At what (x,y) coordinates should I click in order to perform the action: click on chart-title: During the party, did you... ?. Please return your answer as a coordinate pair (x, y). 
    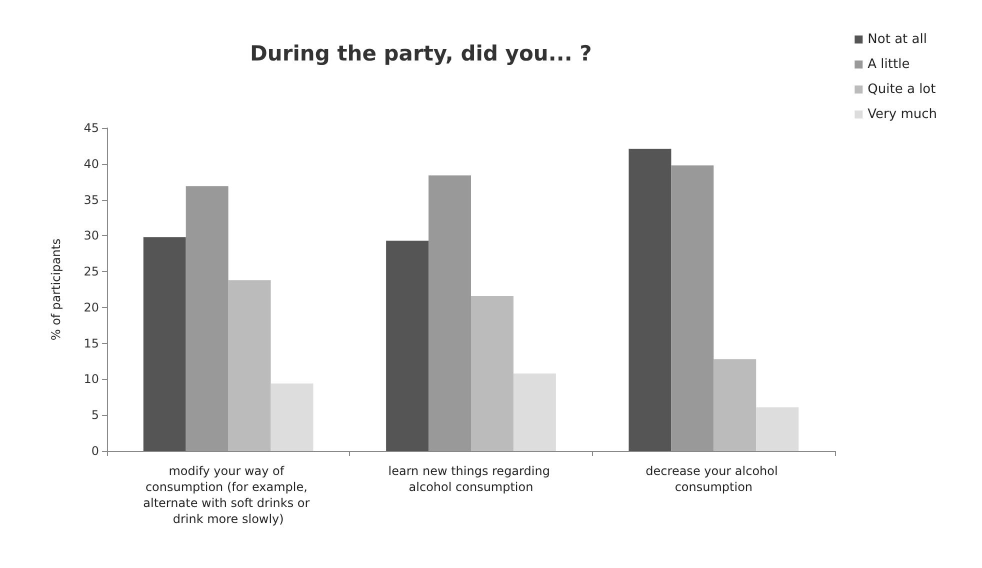
    Looking at the image, I should click on (421, 54).